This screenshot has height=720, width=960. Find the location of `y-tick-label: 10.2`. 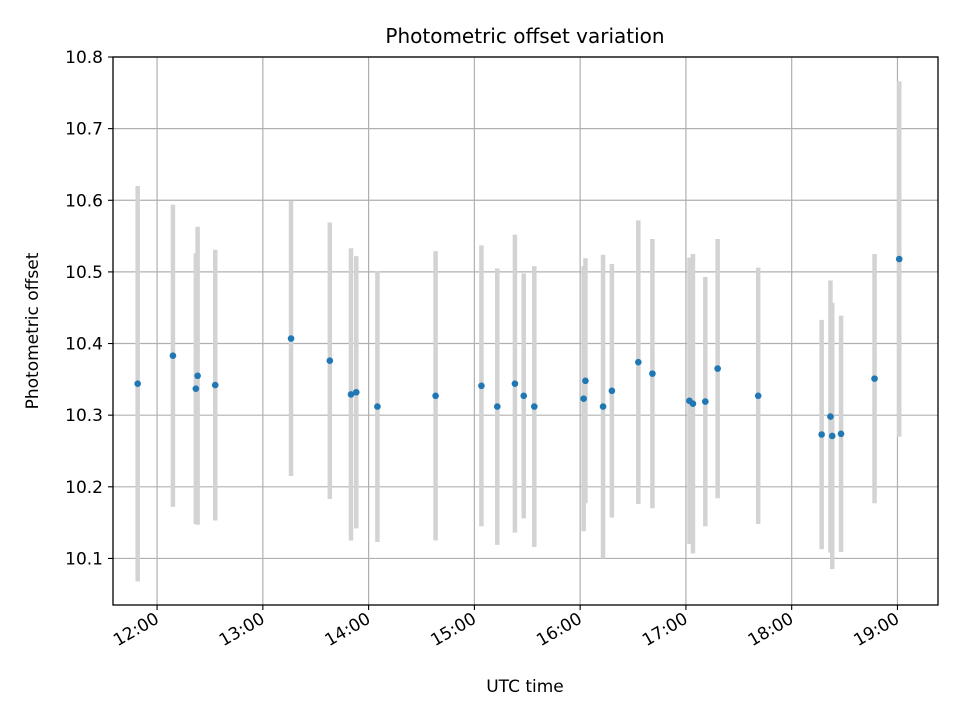

y-tick-label: 10.2 is located at coordinates (84, 488).